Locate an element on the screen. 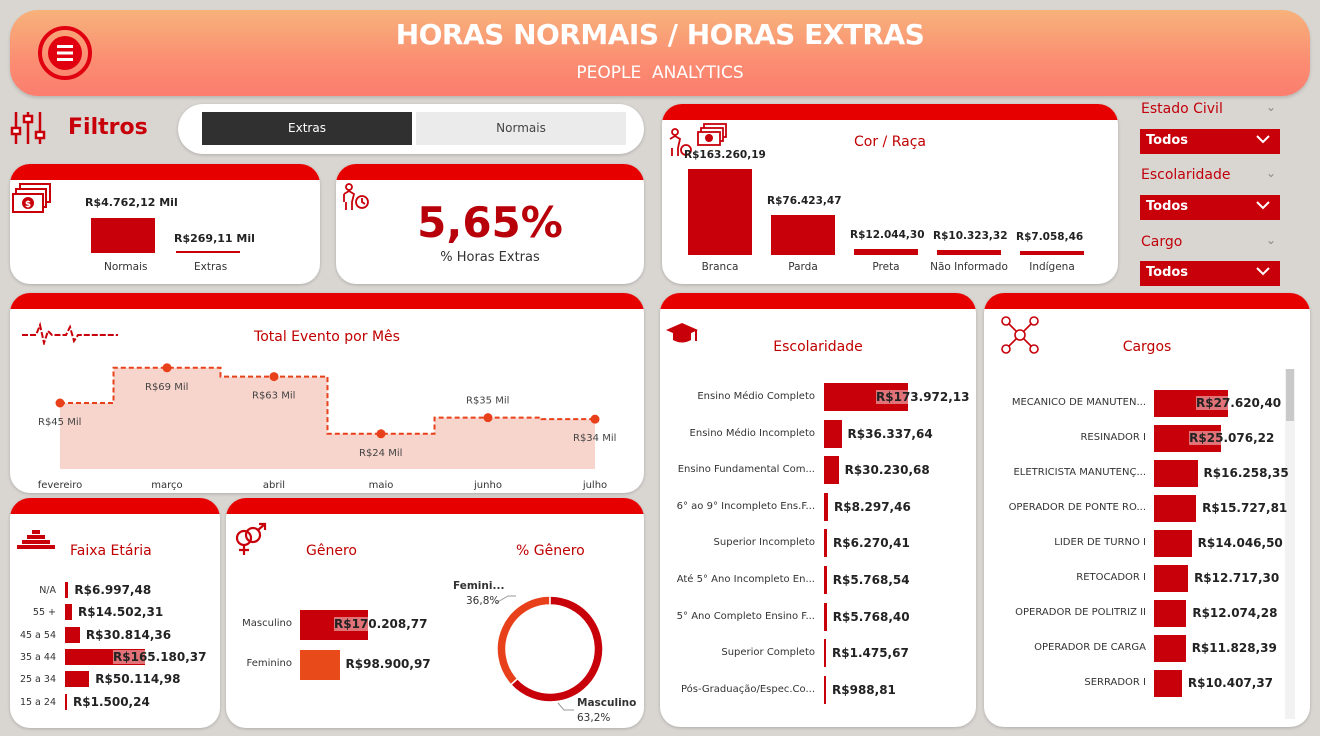  cargos-data-label: R$12.074,28 is located at coordinates (1235, 613).